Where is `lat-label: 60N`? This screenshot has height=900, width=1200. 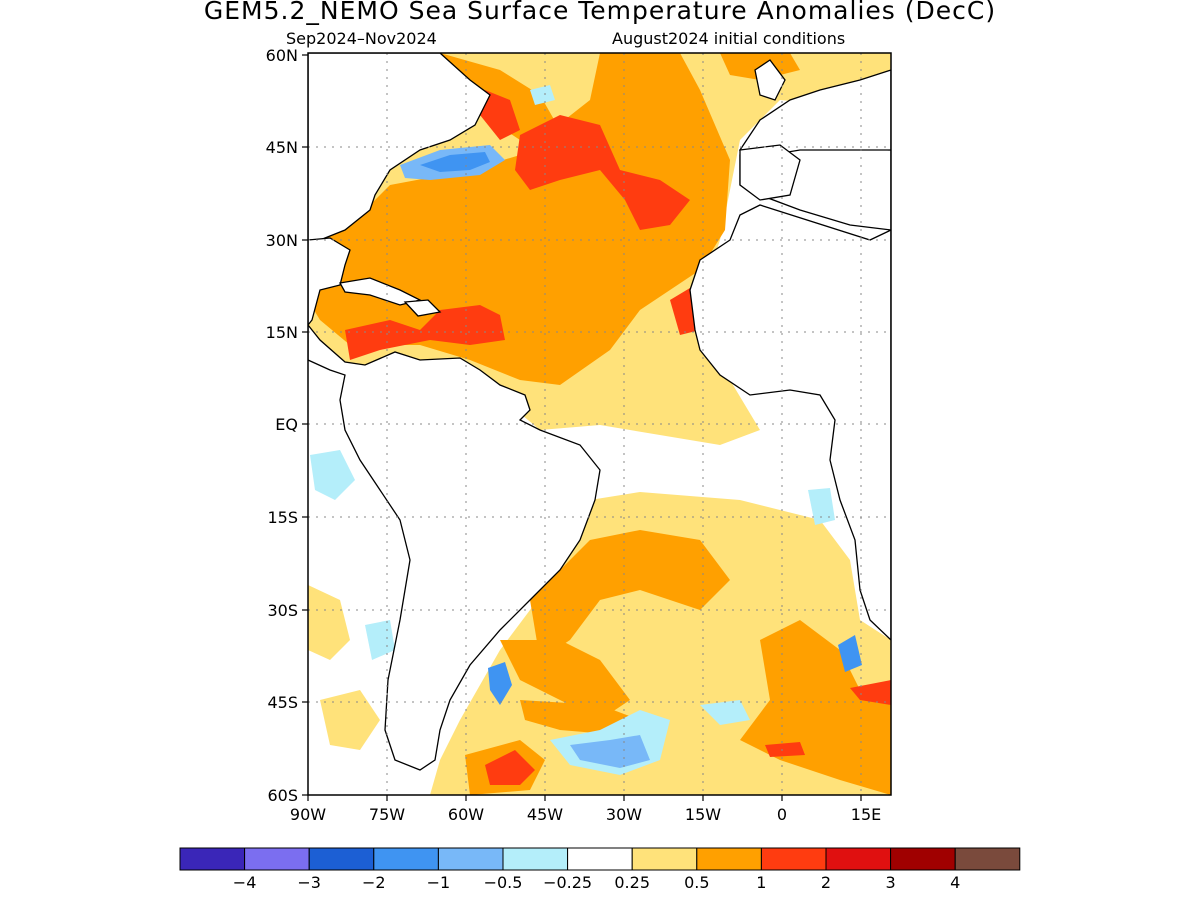 lat-label: 60N is located at coordinates (282, 55).